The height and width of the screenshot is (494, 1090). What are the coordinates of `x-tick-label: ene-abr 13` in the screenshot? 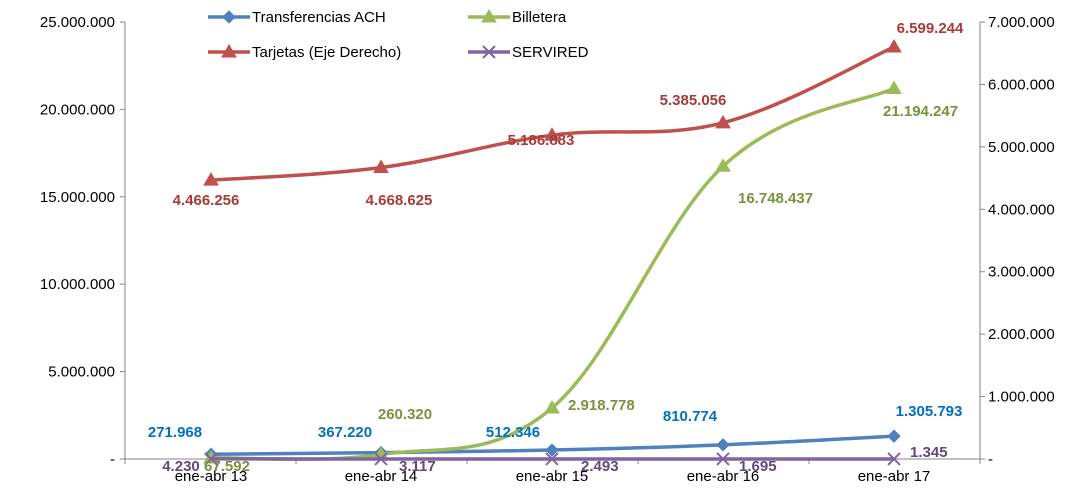 It's located at (211, 476).